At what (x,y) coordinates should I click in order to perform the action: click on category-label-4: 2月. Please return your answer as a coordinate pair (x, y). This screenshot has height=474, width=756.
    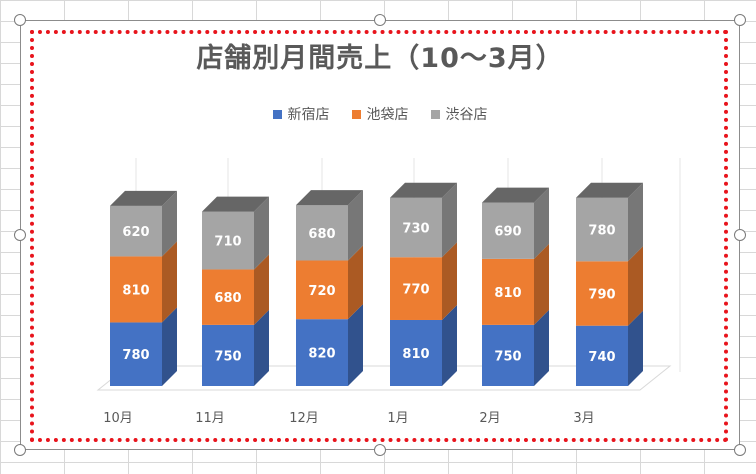
    Looking at the image, I should click on (489, 418).